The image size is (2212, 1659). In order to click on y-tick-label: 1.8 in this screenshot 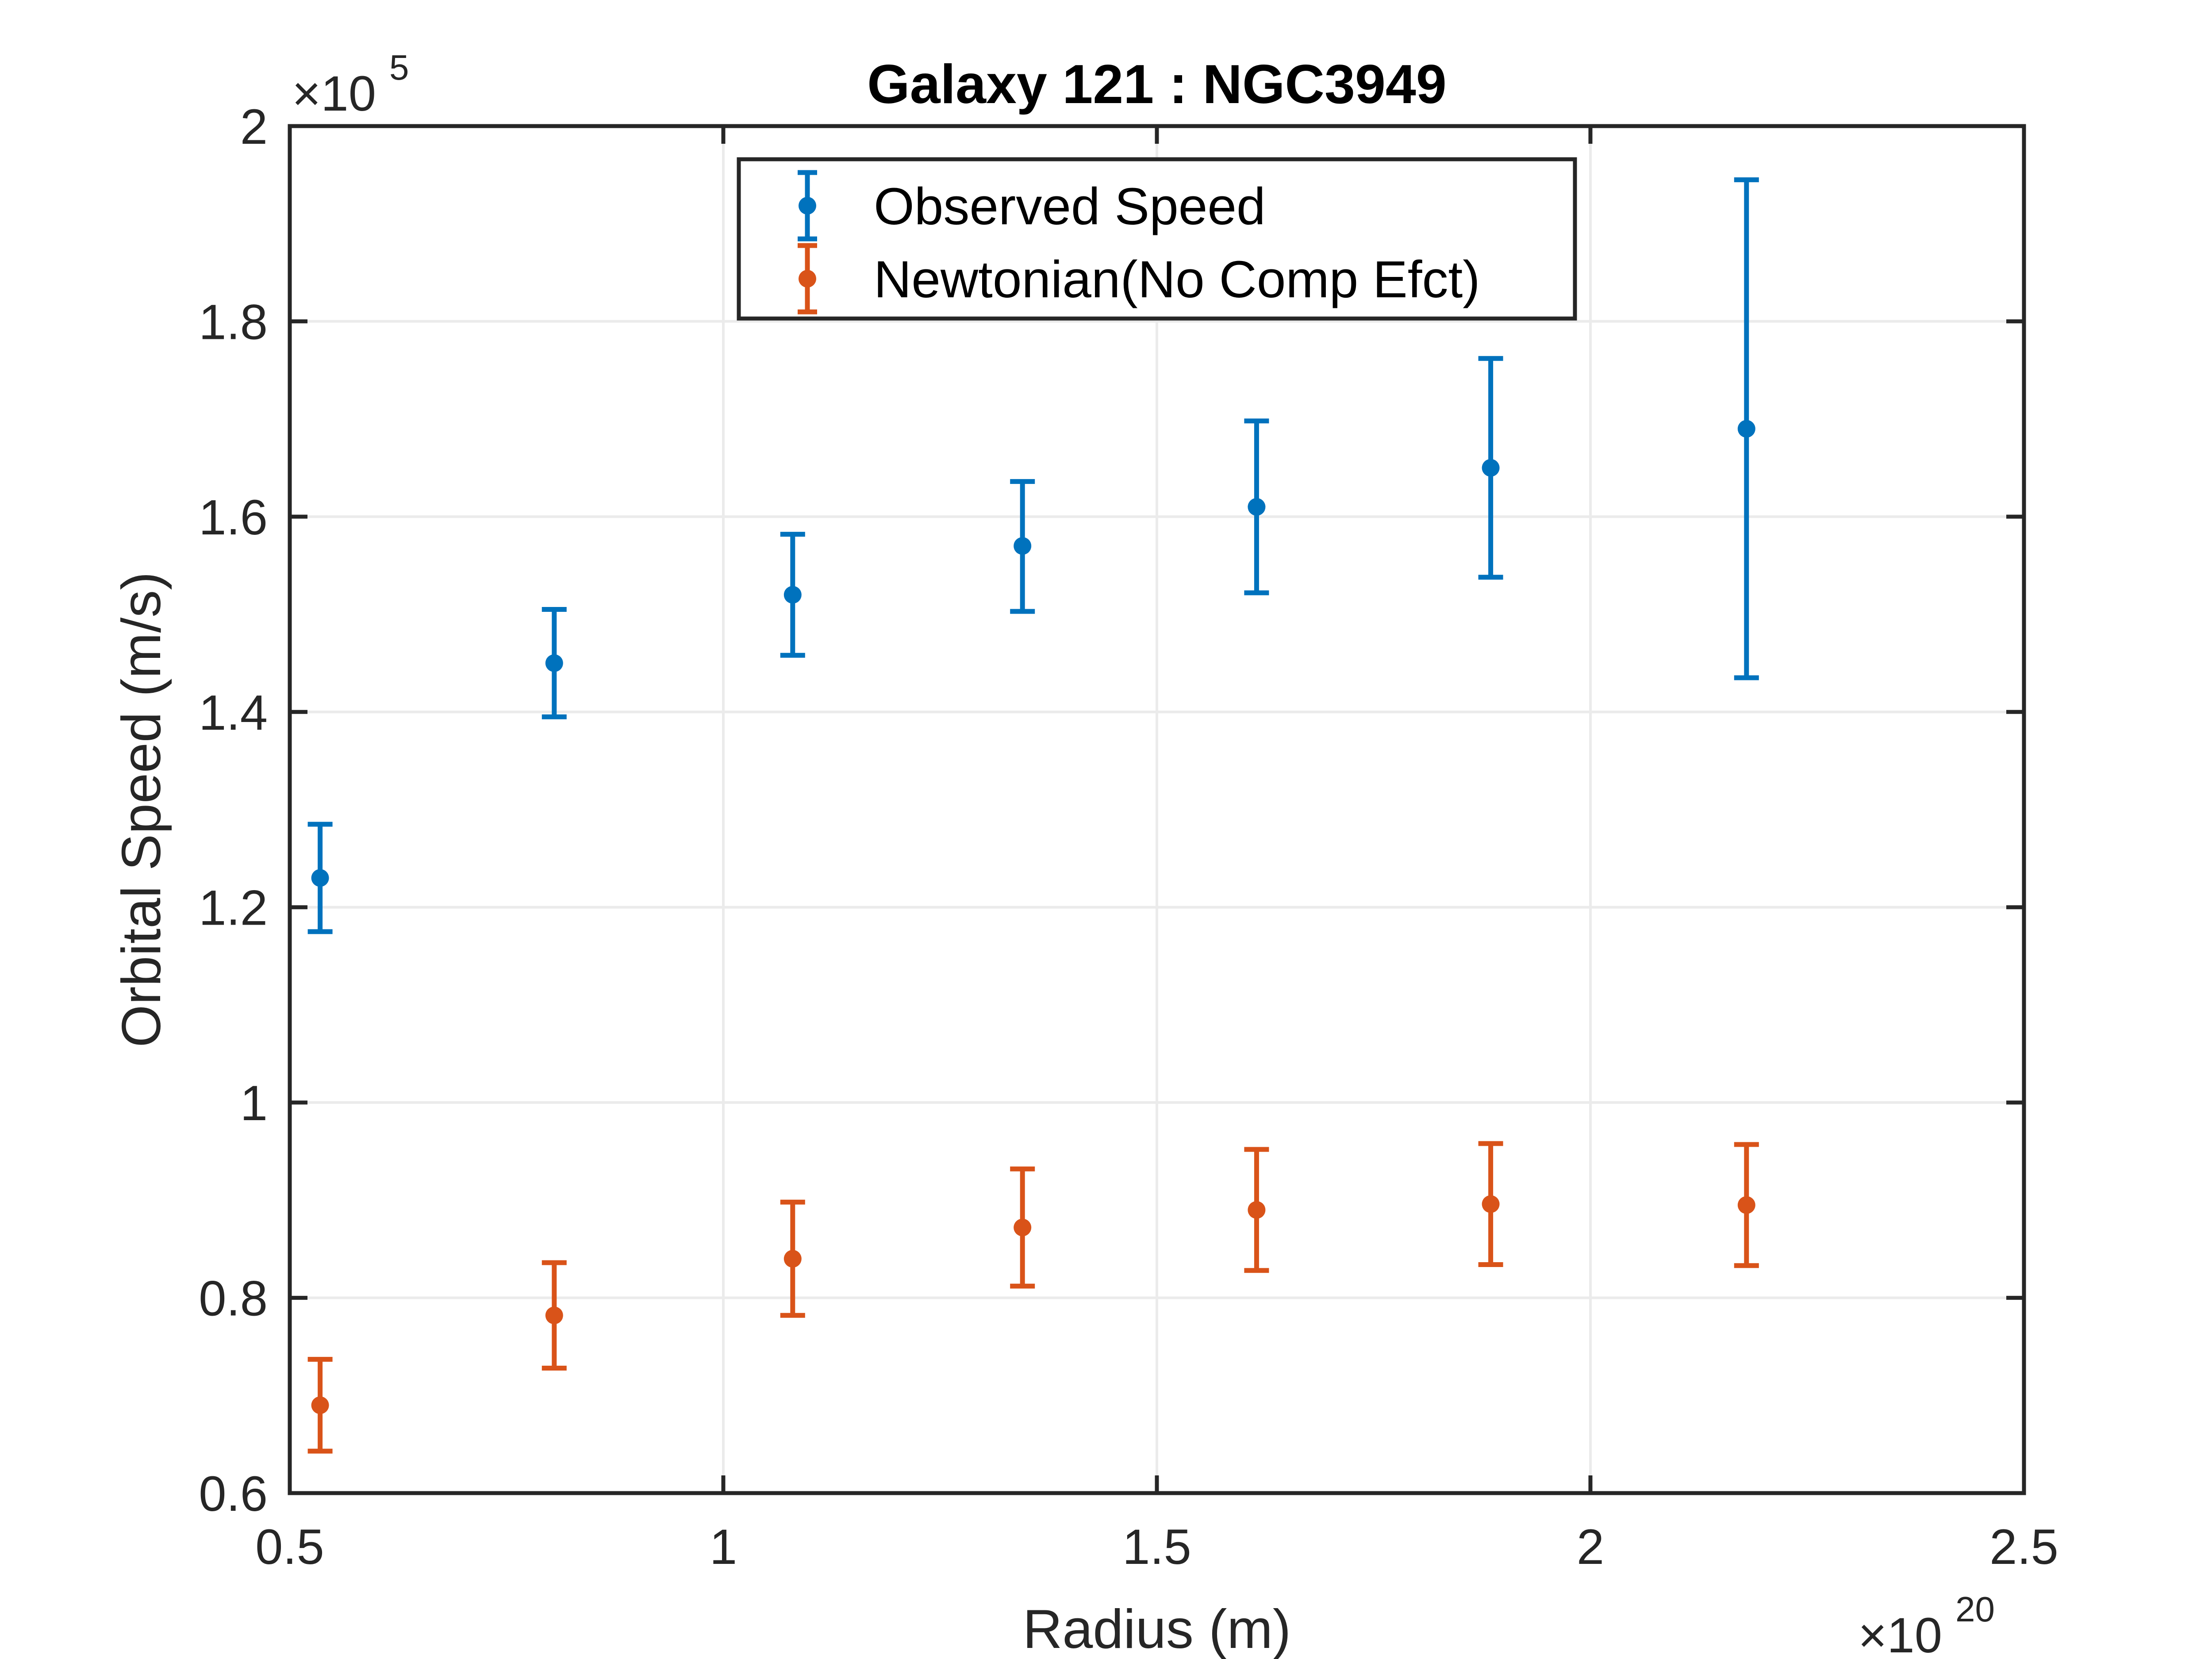, I will do `click(234, 322)`.